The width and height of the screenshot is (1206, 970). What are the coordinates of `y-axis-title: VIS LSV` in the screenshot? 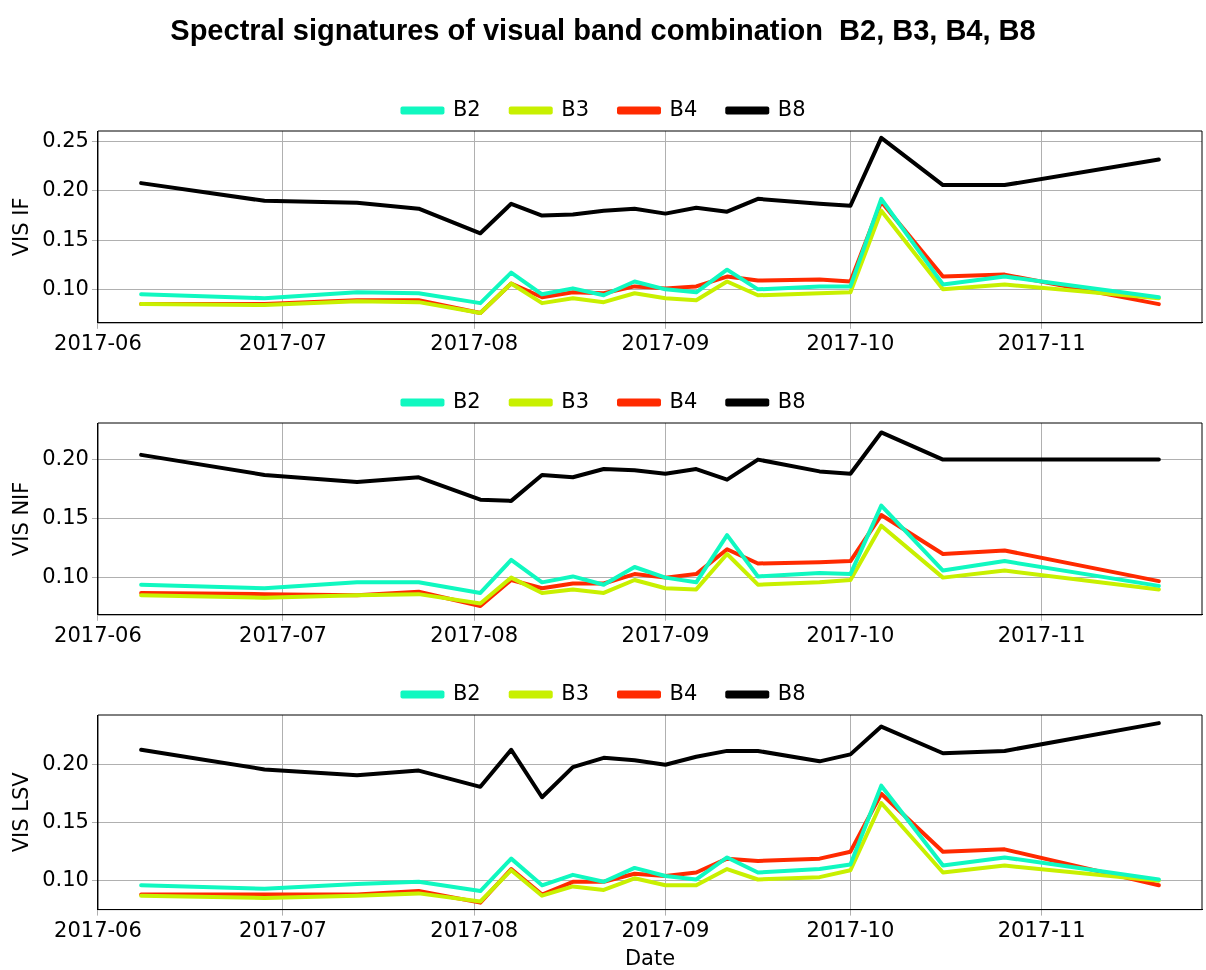 It's located at (21, 812).